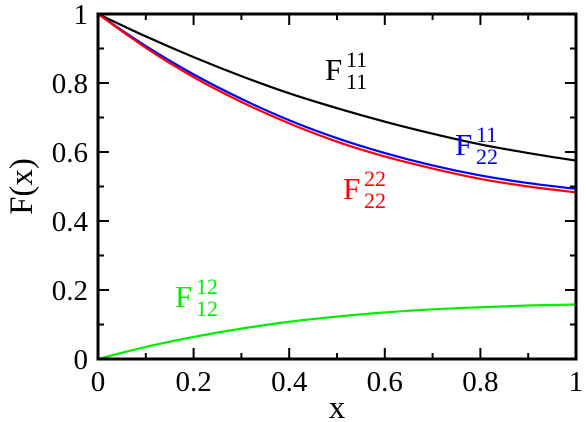  What do you see at coordinates (480, 382) in the screenshot?
I see `x-tick-label: 0.8` at bounding box center [480, 382].